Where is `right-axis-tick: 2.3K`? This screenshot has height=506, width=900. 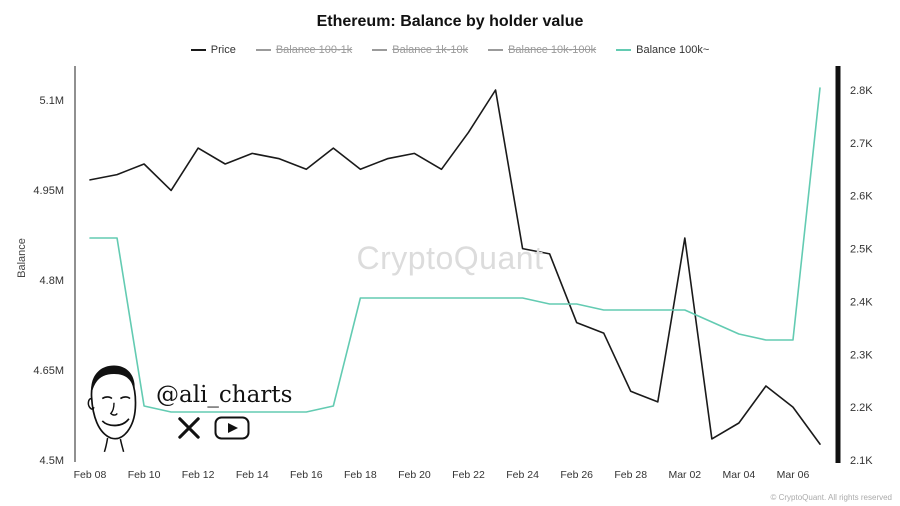
right-axis-tick: 2.3K is located at coordinates (861, 355).